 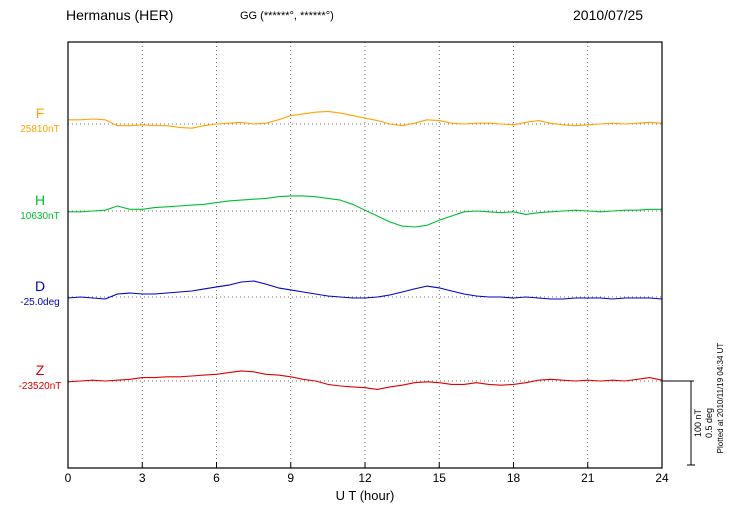 I want to click on trace-f, so click(x=365, y=119).